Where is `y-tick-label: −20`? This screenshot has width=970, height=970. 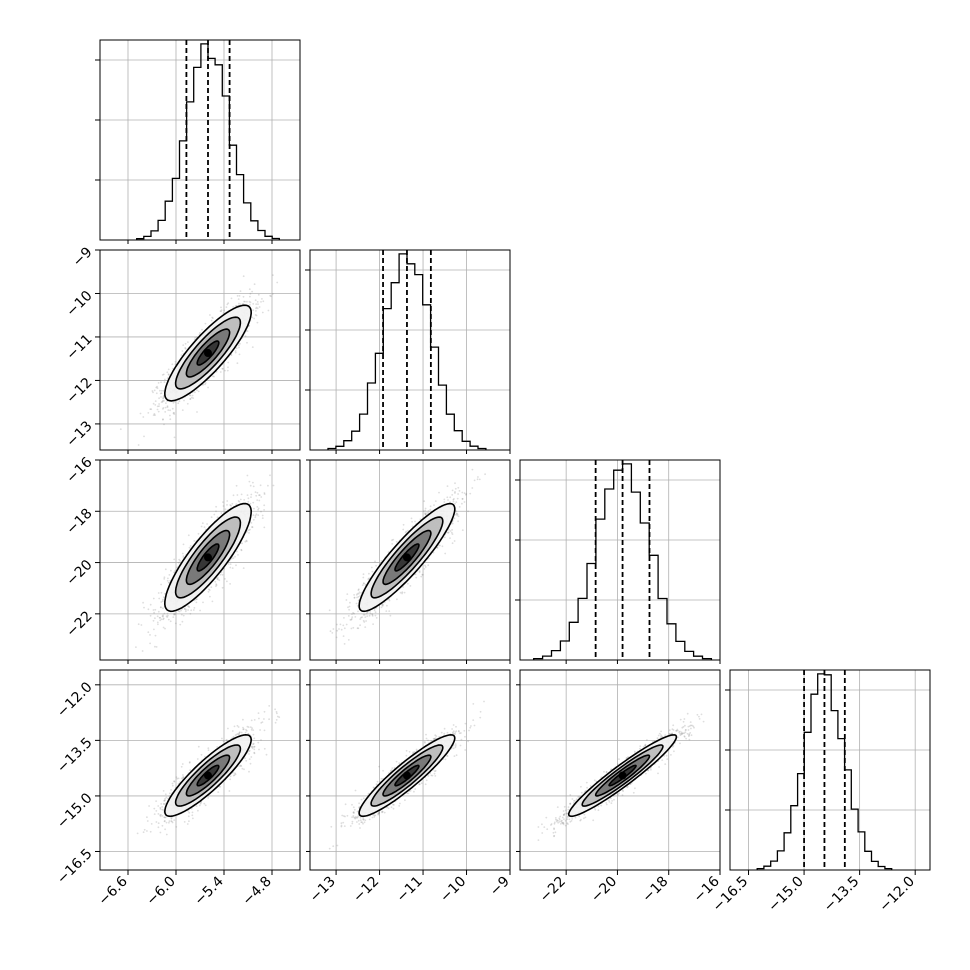
y-tick-label: −20 is located at coordinates (79, 573).